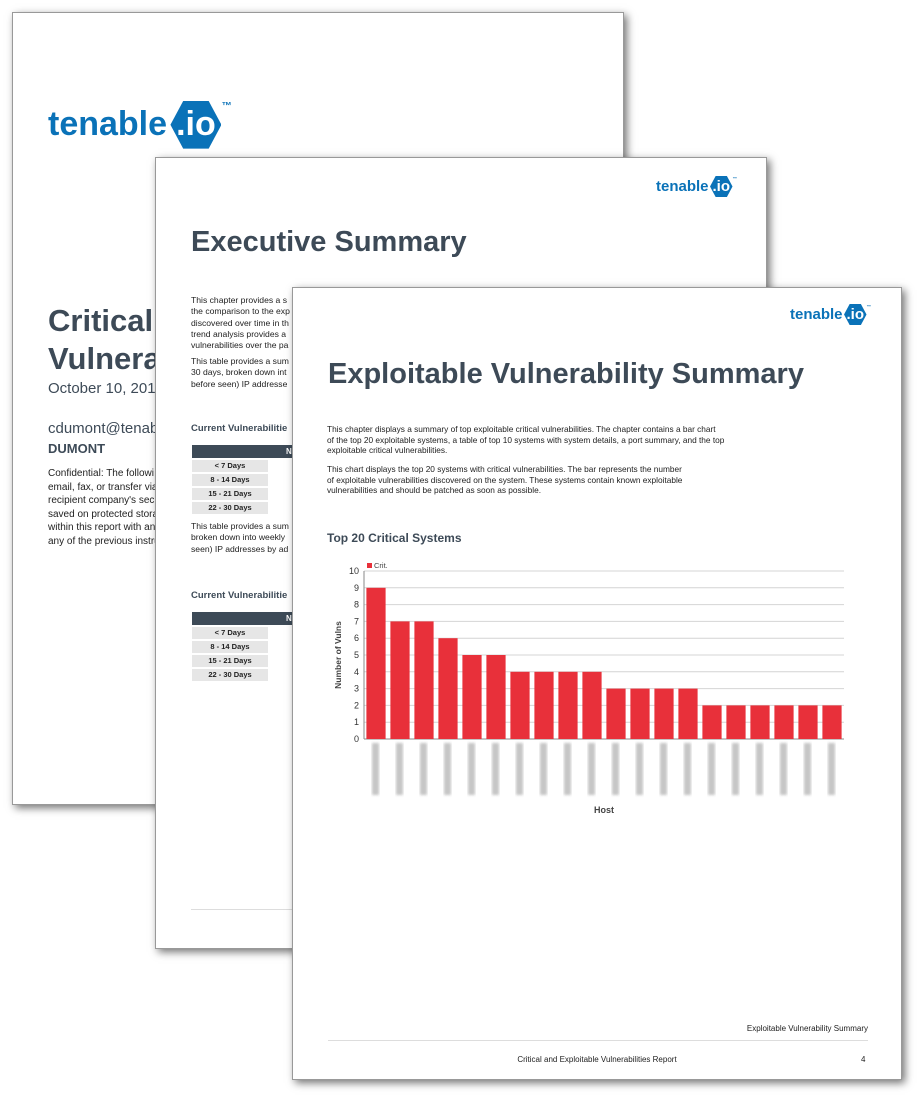  I want to click on y-tick-label: 1, so click(356, 722).